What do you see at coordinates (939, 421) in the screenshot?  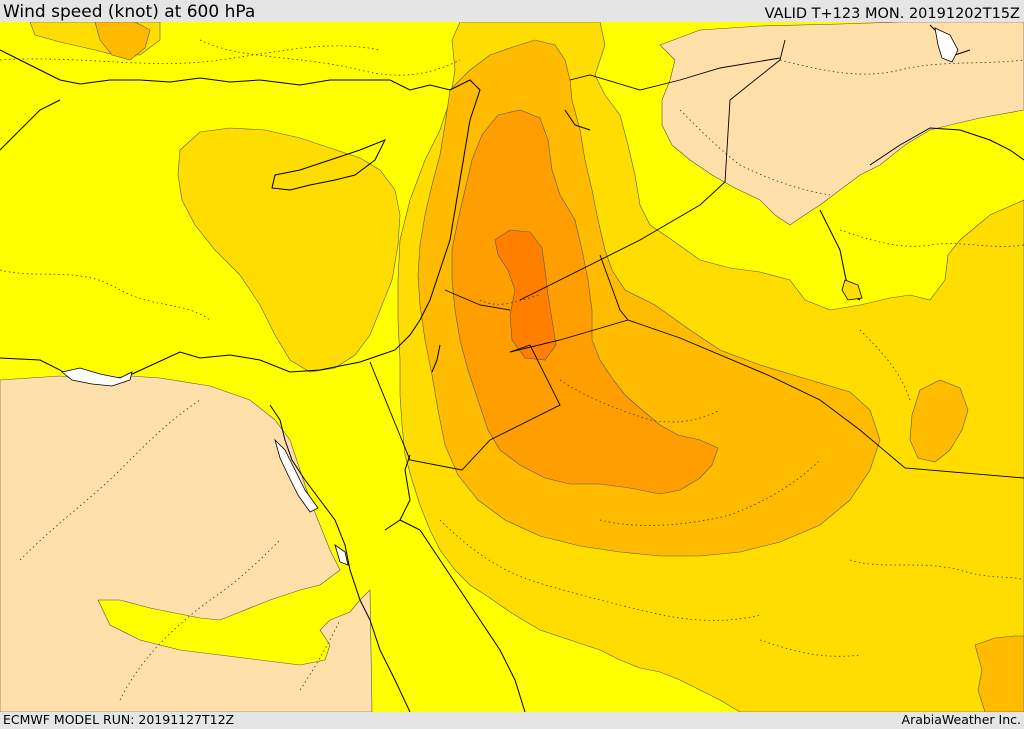 I see `contour-band-amber-east` at bounding box center [939, 421].